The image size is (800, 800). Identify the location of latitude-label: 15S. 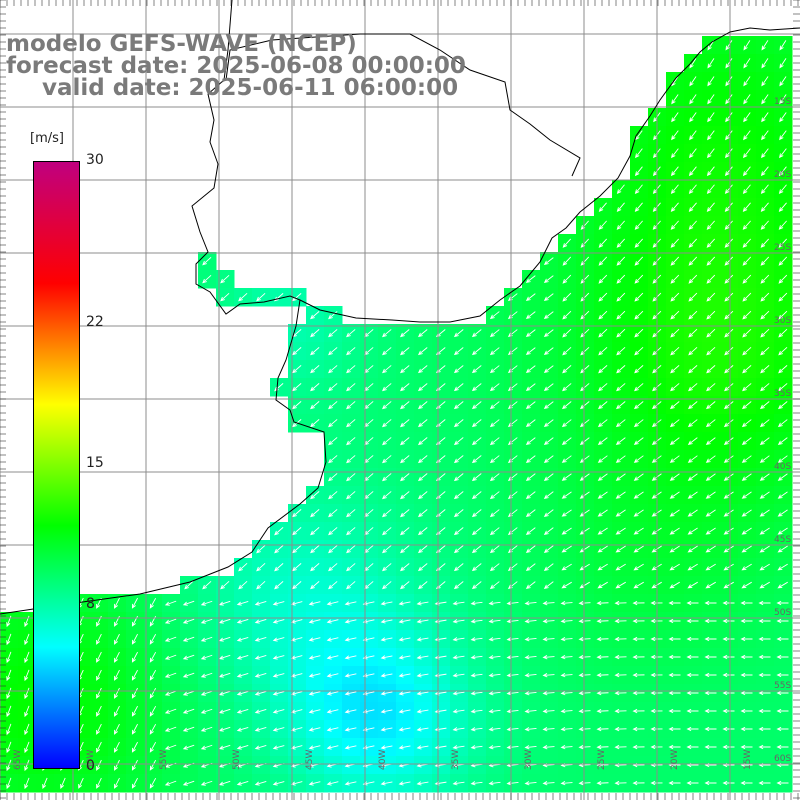
(782, 102).